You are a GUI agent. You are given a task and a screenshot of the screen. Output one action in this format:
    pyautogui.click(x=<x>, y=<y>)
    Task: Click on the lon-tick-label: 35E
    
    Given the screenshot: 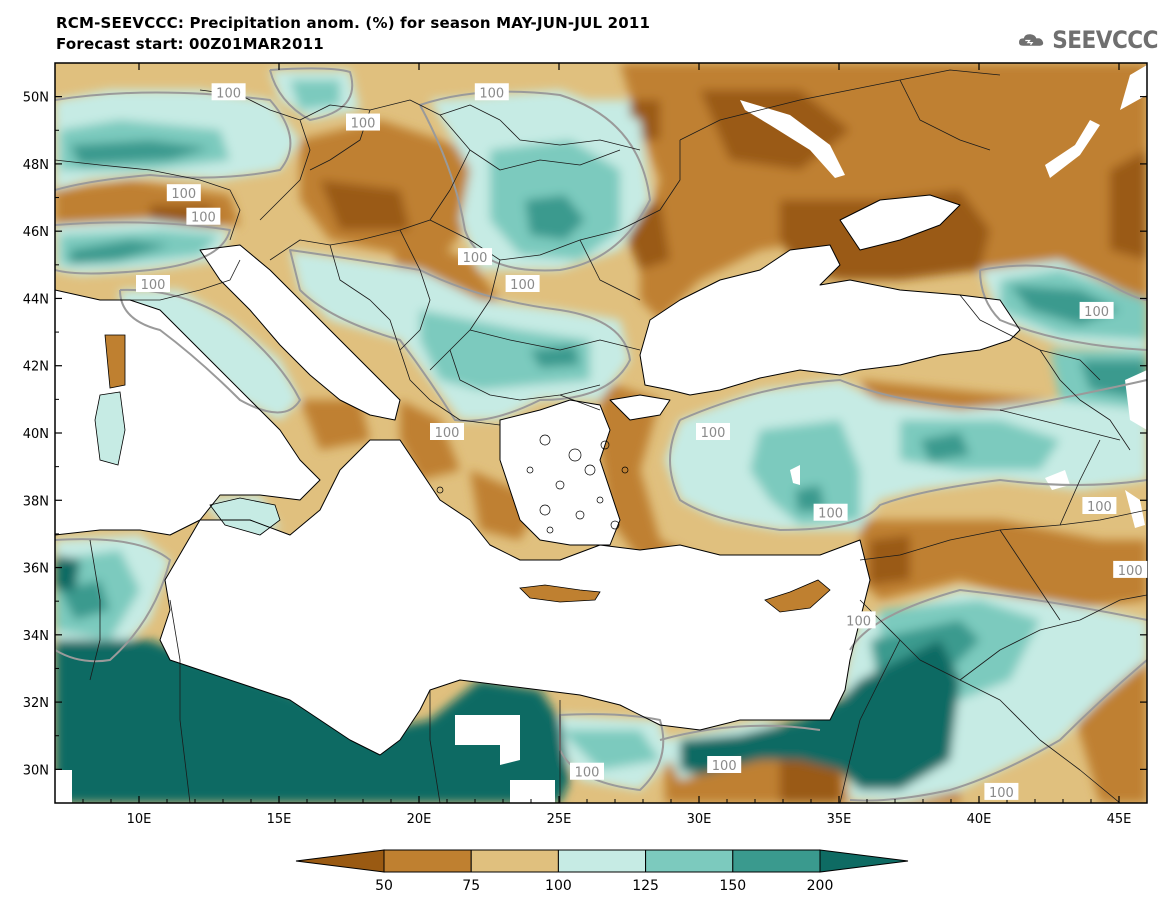 What is the action you would take?
    pyautogui.click(x=839, y=819)
    